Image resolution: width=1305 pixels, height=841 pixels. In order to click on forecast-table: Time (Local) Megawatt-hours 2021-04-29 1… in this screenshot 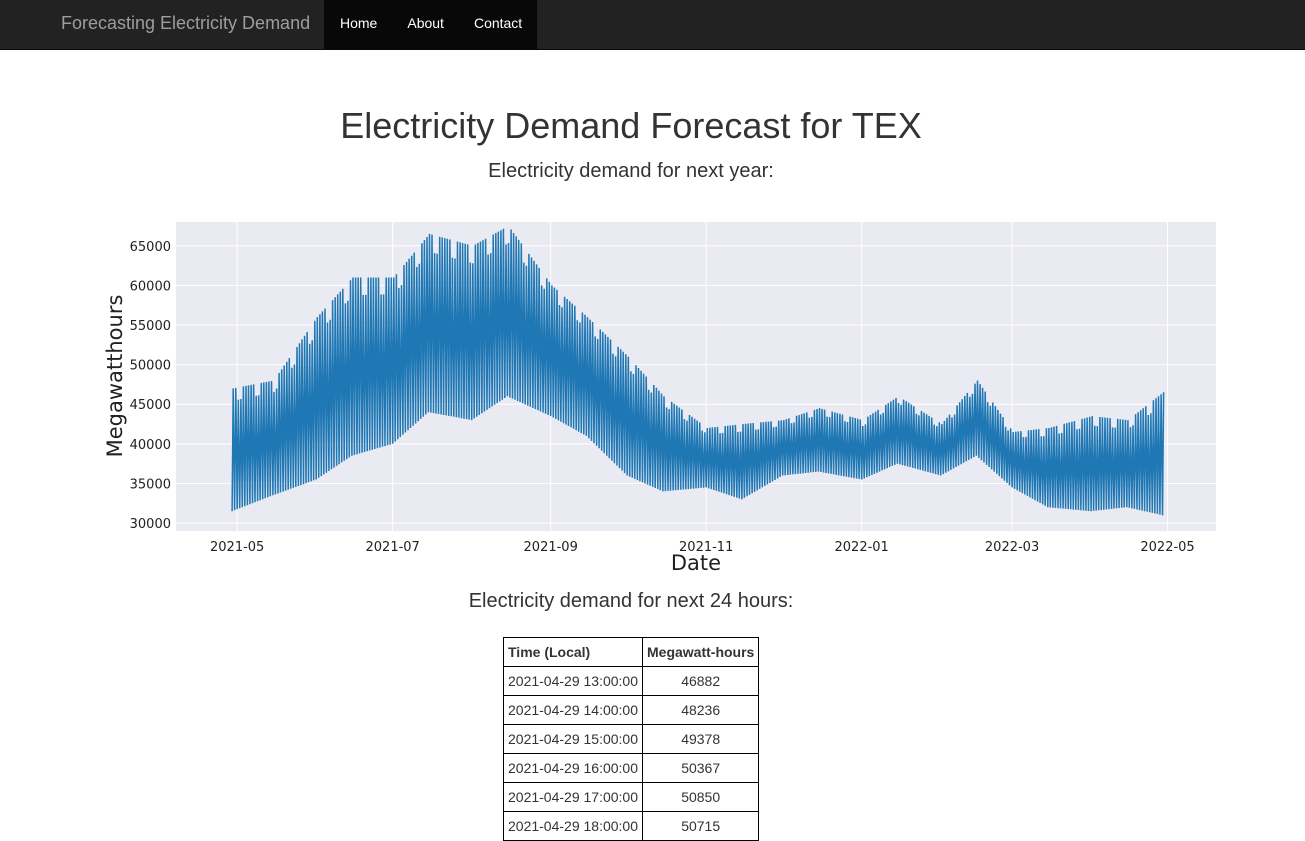, I will do `click(631, 739)`.